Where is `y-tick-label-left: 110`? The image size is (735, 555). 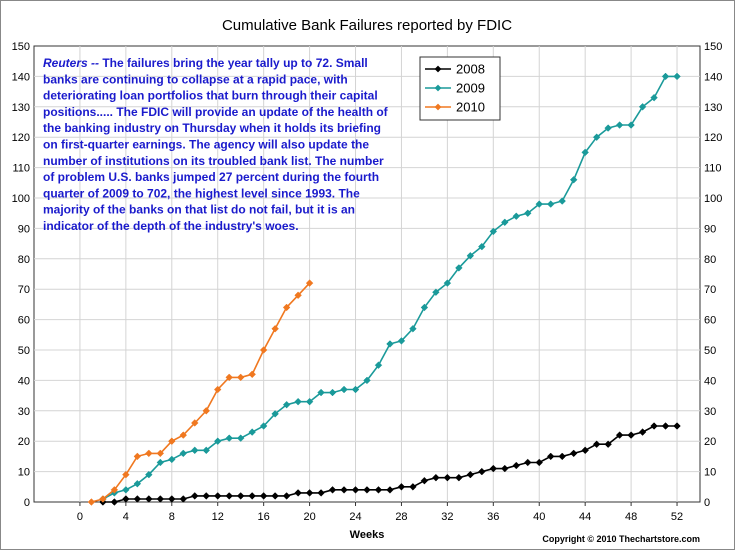
y-tick-label-left: 110 is located at coordinates (21, 169).